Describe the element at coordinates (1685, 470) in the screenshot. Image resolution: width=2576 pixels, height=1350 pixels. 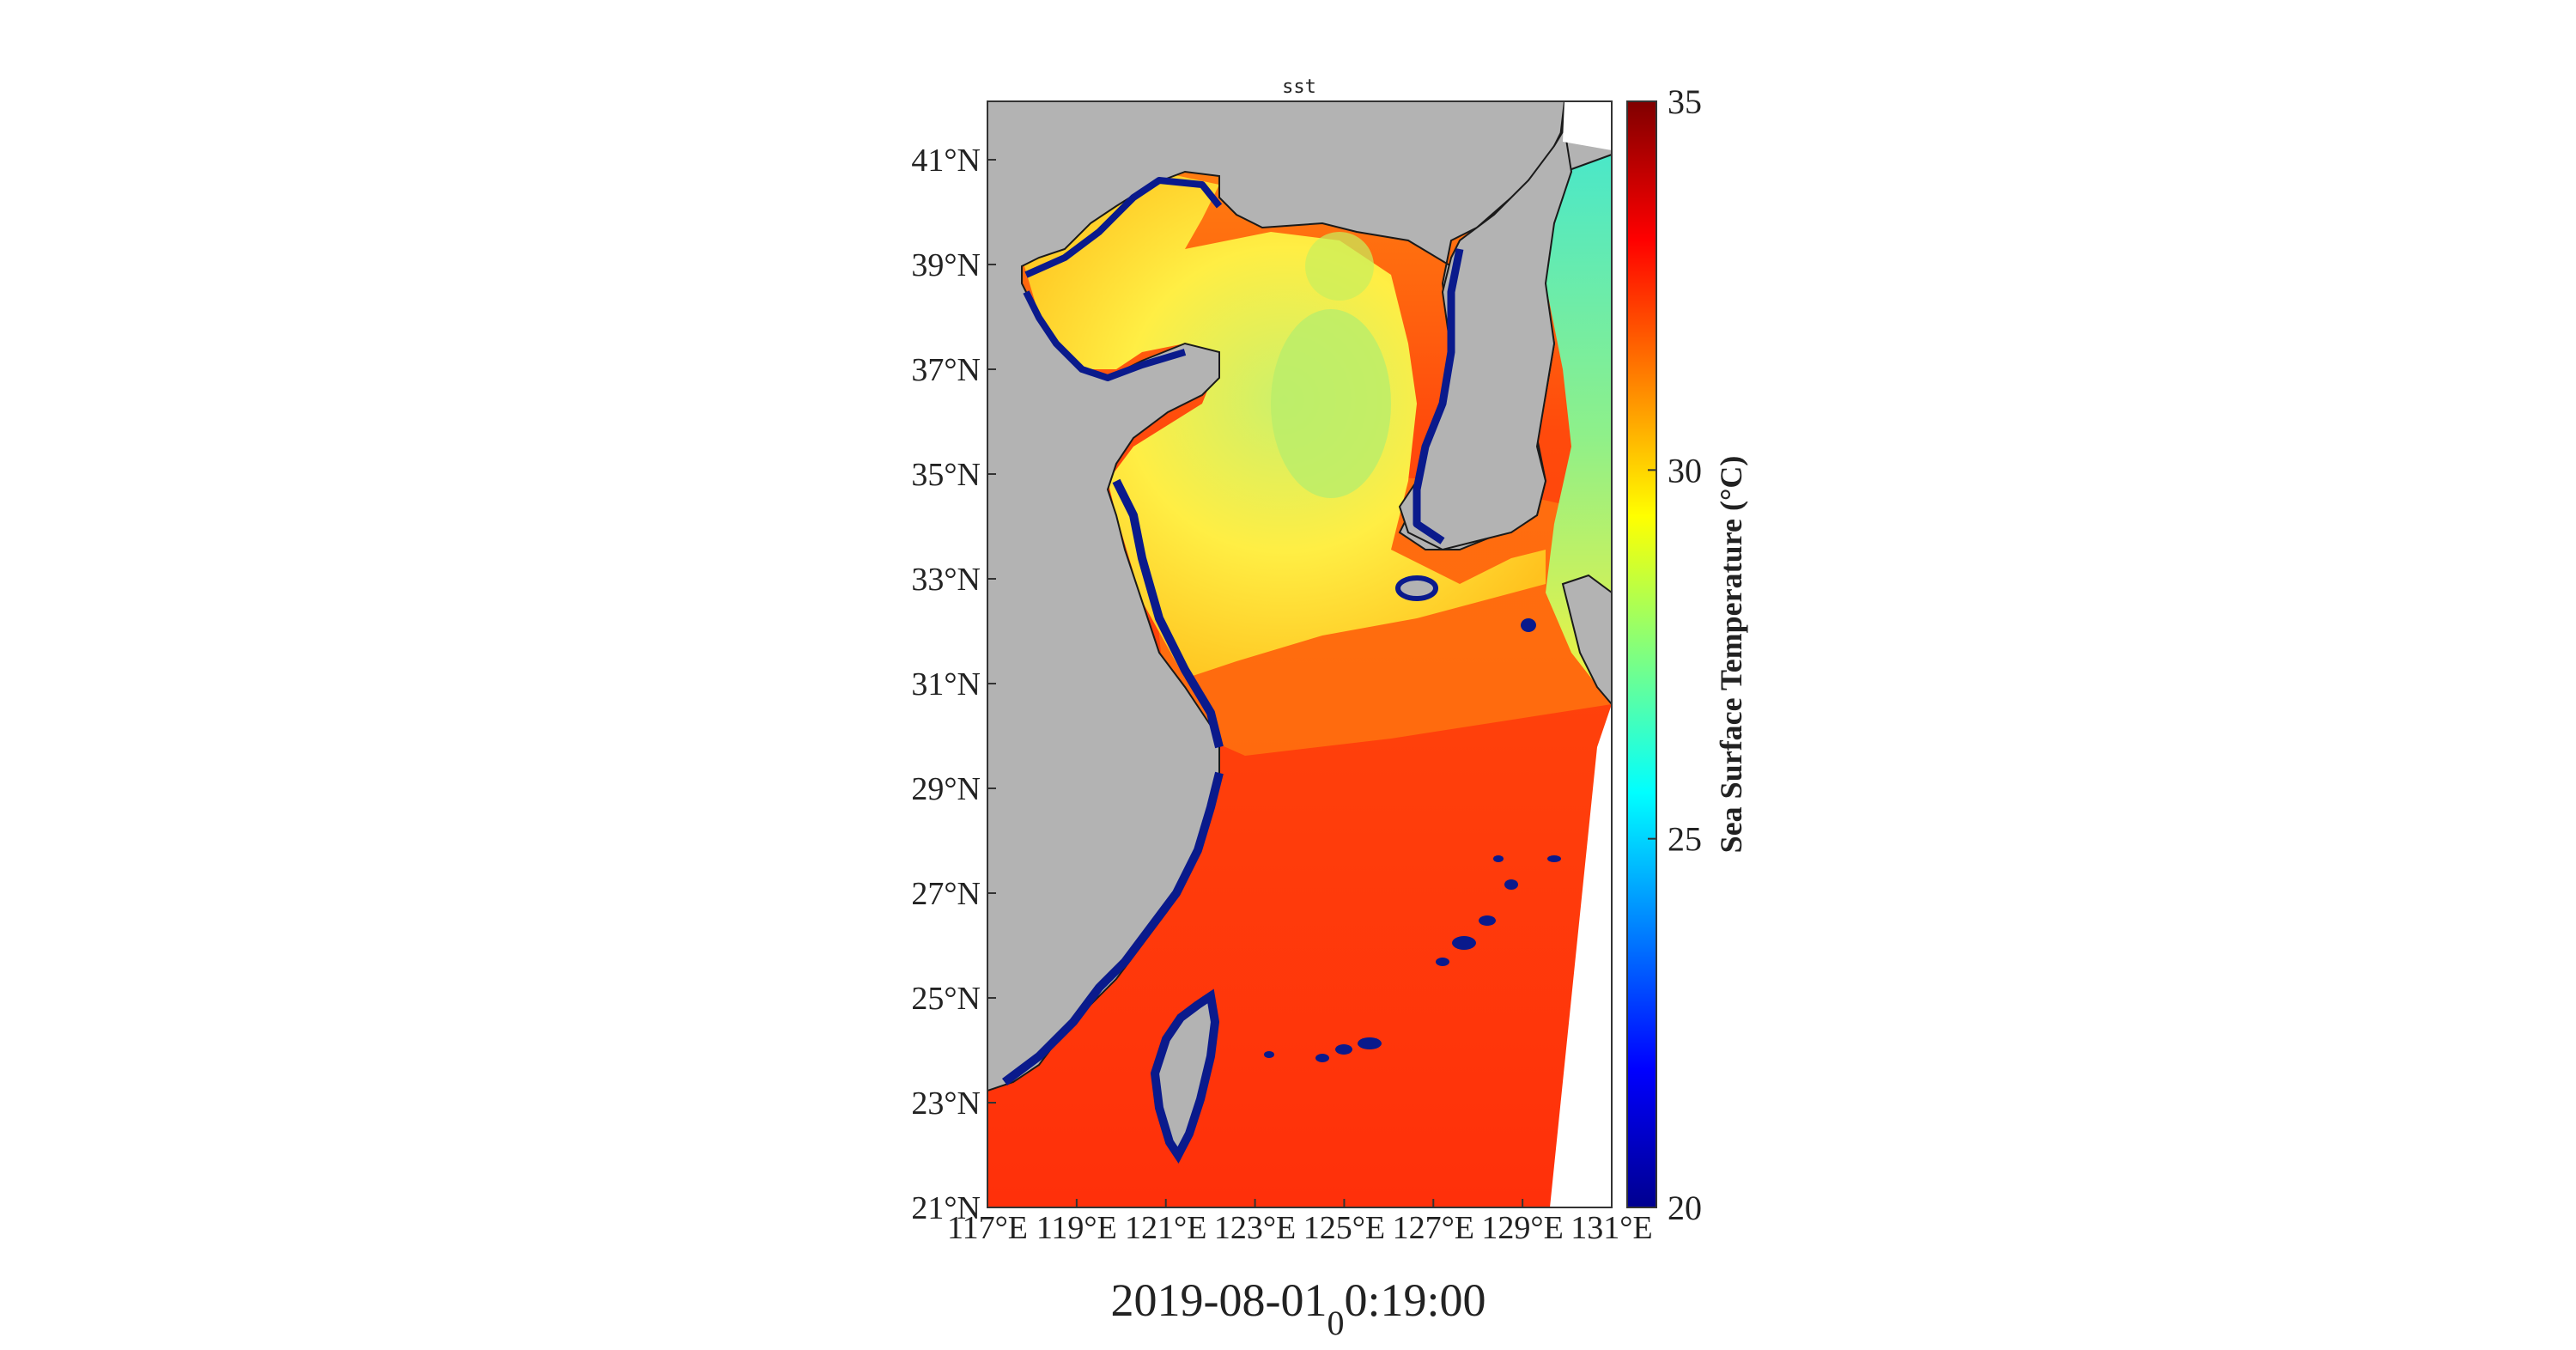
I see `colorbar-tick-label: 30` at that location.